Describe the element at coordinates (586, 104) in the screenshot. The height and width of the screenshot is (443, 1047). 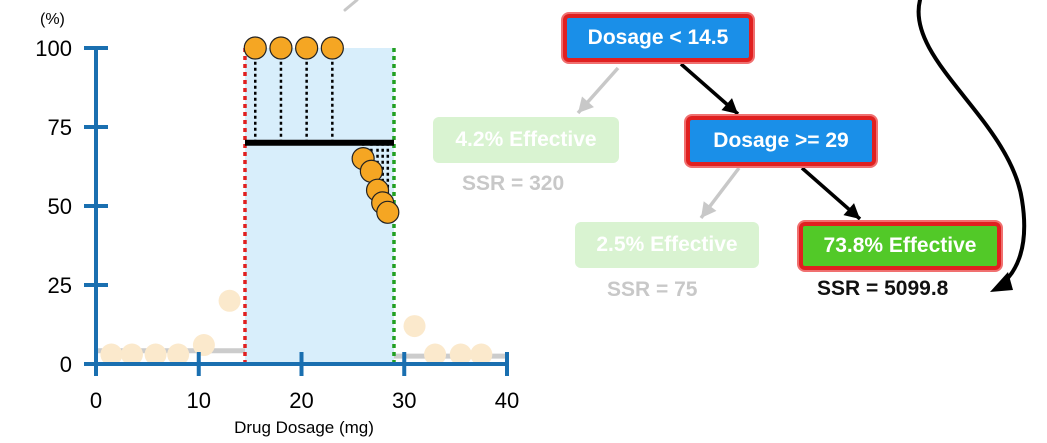
I see `edge-root-to-left-leaf-head` at that location.